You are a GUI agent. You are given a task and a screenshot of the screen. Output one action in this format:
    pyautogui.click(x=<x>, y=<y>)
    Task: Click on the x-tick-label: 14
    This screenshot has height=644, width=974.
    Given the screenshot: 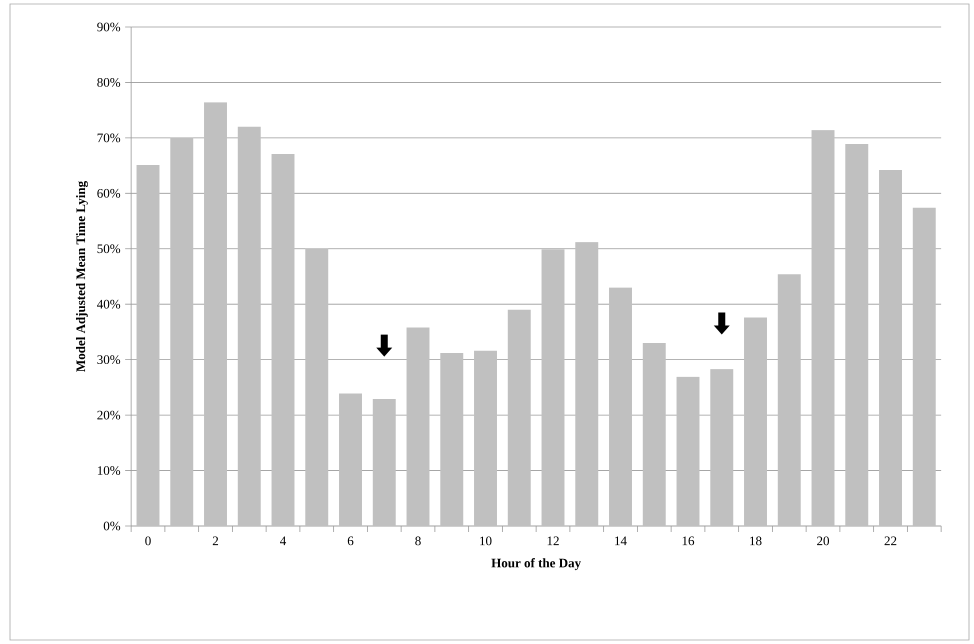 What is the action you would take?
    pyautogui.click(x=621, y=541)
    